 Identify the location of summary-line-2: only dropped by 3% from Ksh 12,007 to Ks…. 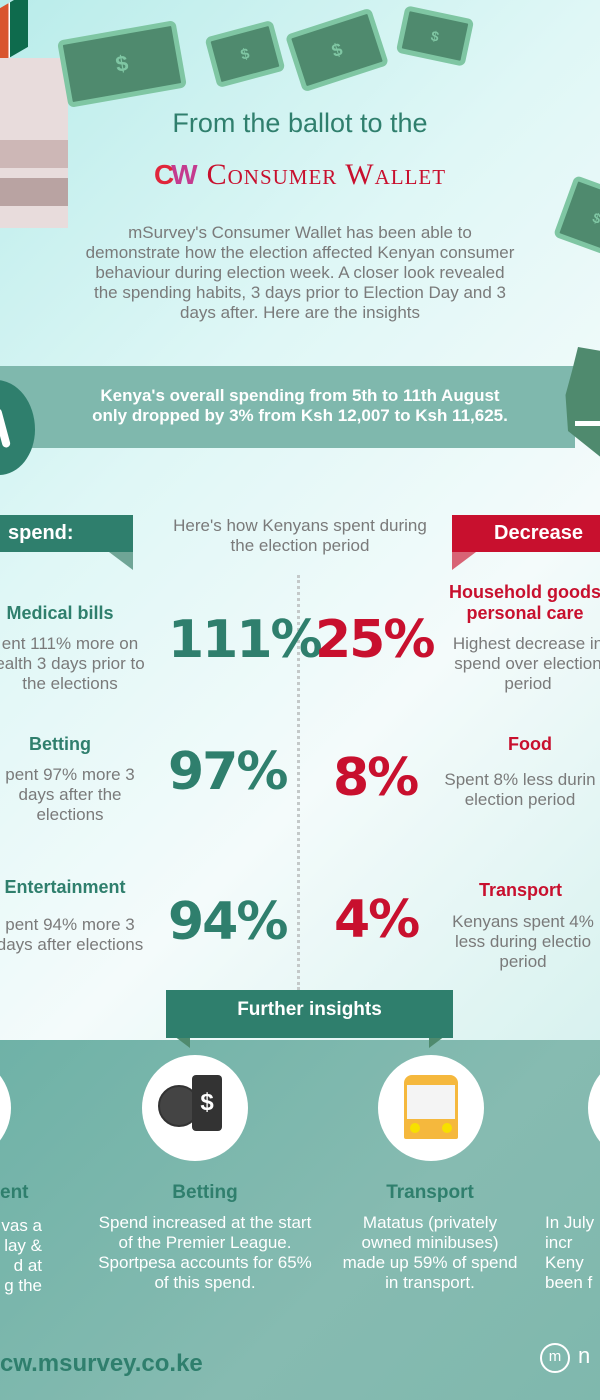
(300, 415).